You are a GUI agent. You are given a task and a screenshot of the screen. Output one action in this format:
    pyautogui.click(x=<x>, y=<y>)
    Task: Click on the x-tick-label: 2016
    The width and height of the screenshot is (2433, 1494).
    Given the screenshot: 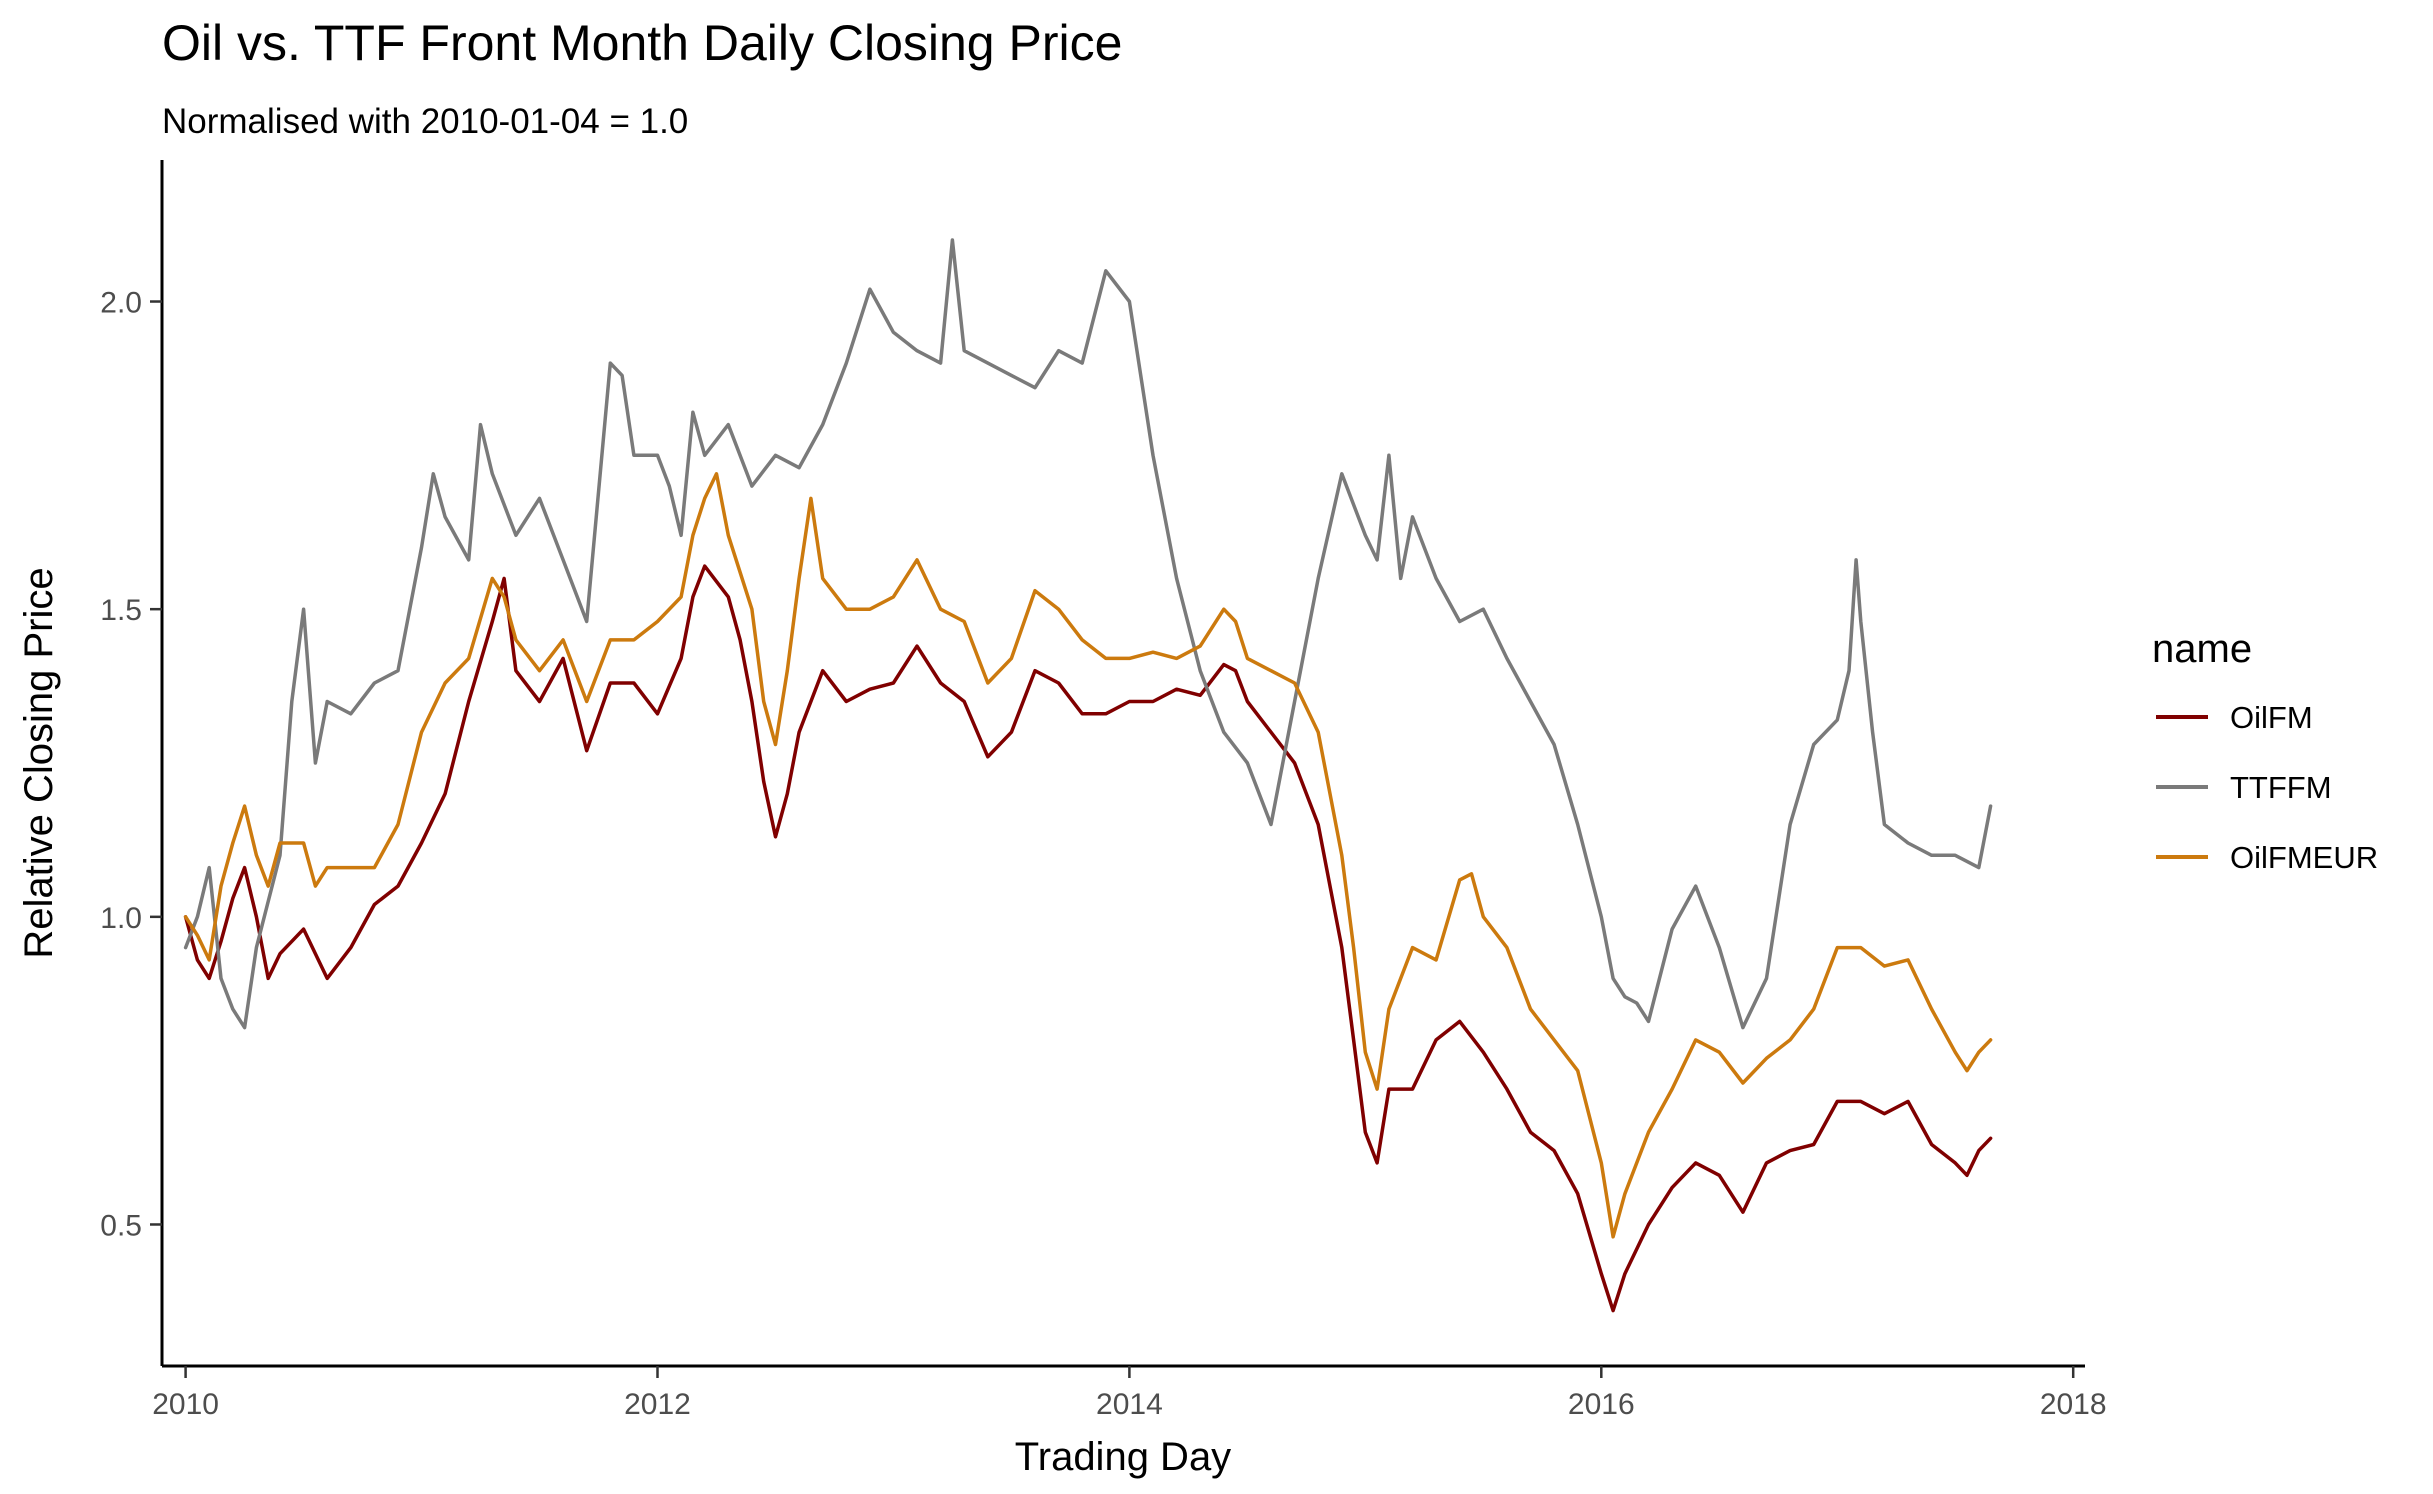 What is the action you would take?
    pyautogui.click(x=1601, y=1404)
    